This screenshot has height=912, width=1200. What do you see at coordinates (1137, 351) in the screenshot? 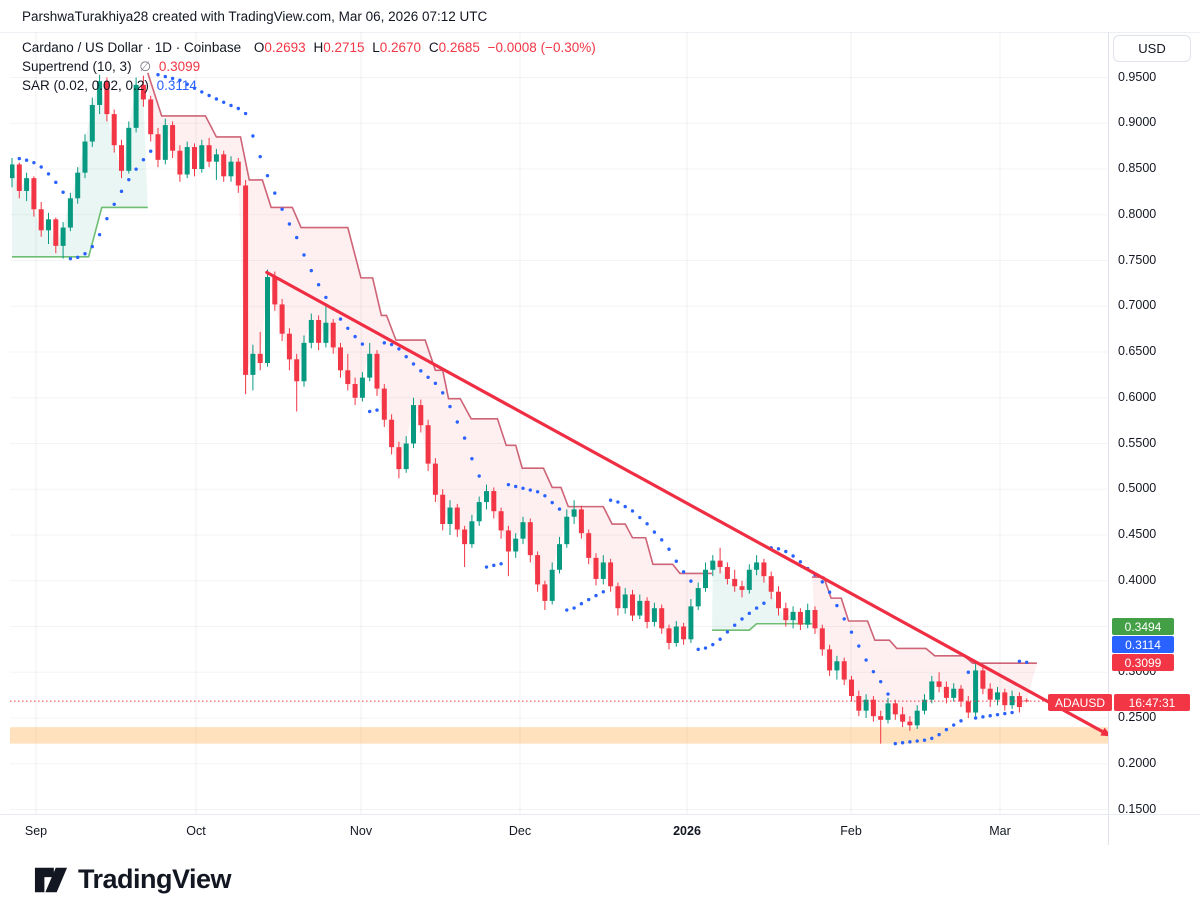
I see `price-tick-label: 0.6500` at bounding box center [1137, 351].